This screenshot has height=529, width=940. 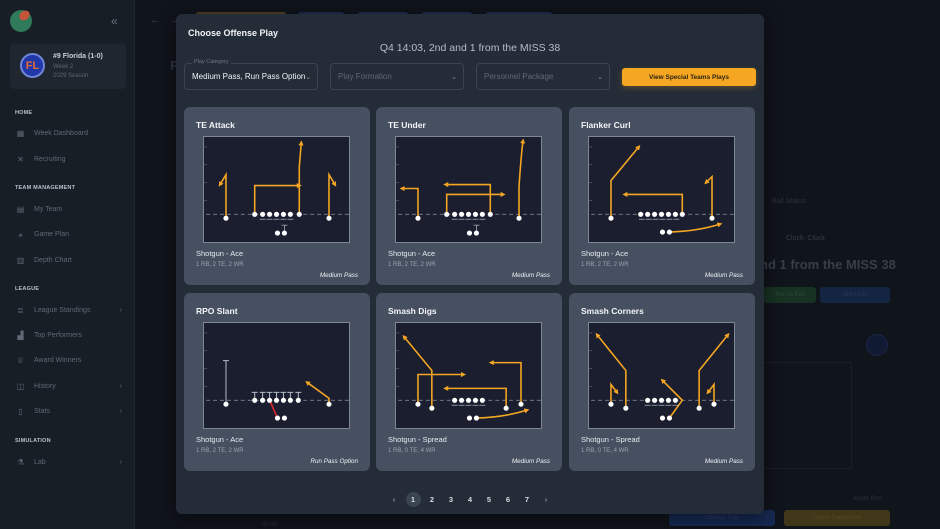 I want to click on game-plan-icon: ⚹, so click(x=20, y=234).